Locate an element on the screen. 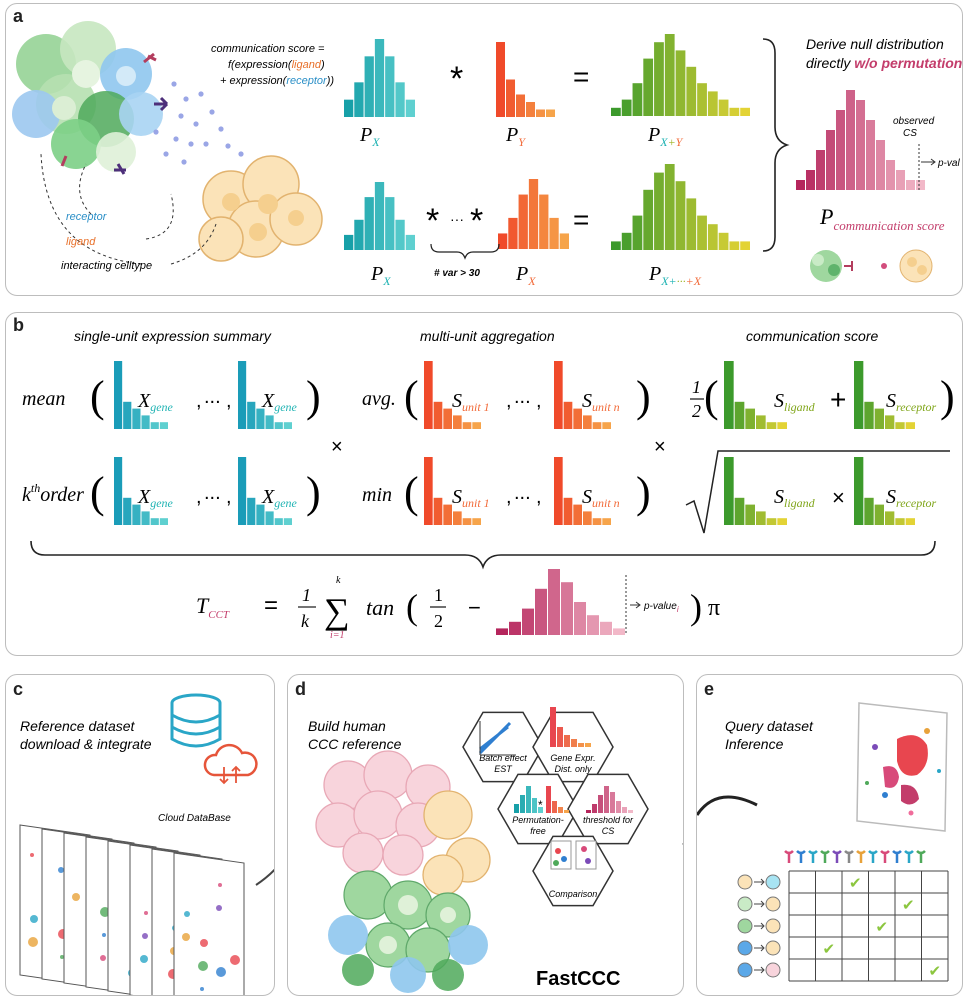  label-px-row1: PX is located at coordinates (369, 136).